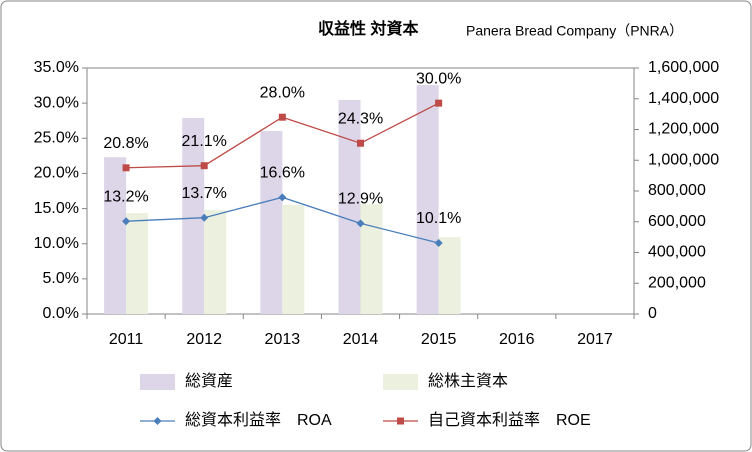 The width and height of the screenshot is (752, 452). What do you see at coordinates (204, 141) in the screenshot?
I see `data-label: 21.1%` at bounding box center [204, 141].